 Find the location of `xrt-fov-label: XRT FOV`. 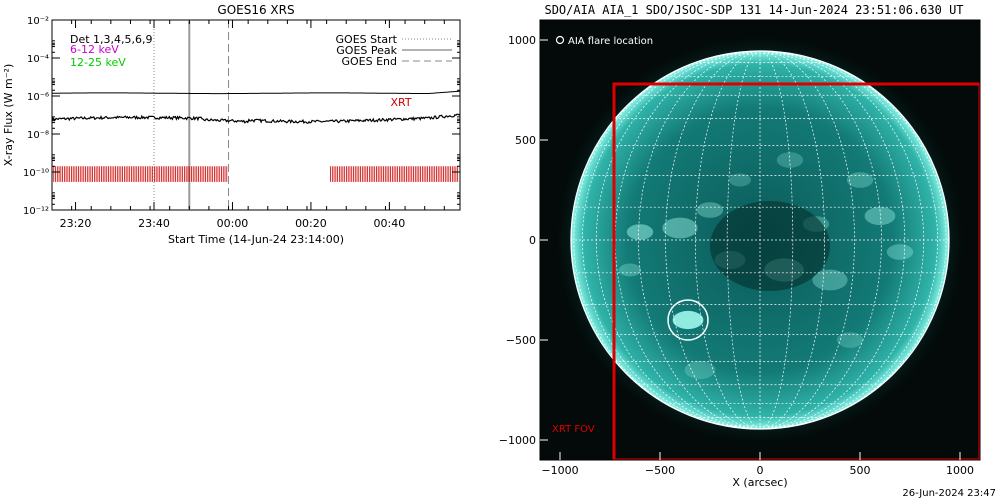

xrt-fov-label: XRT FOV is located at coordinates (573, 429).